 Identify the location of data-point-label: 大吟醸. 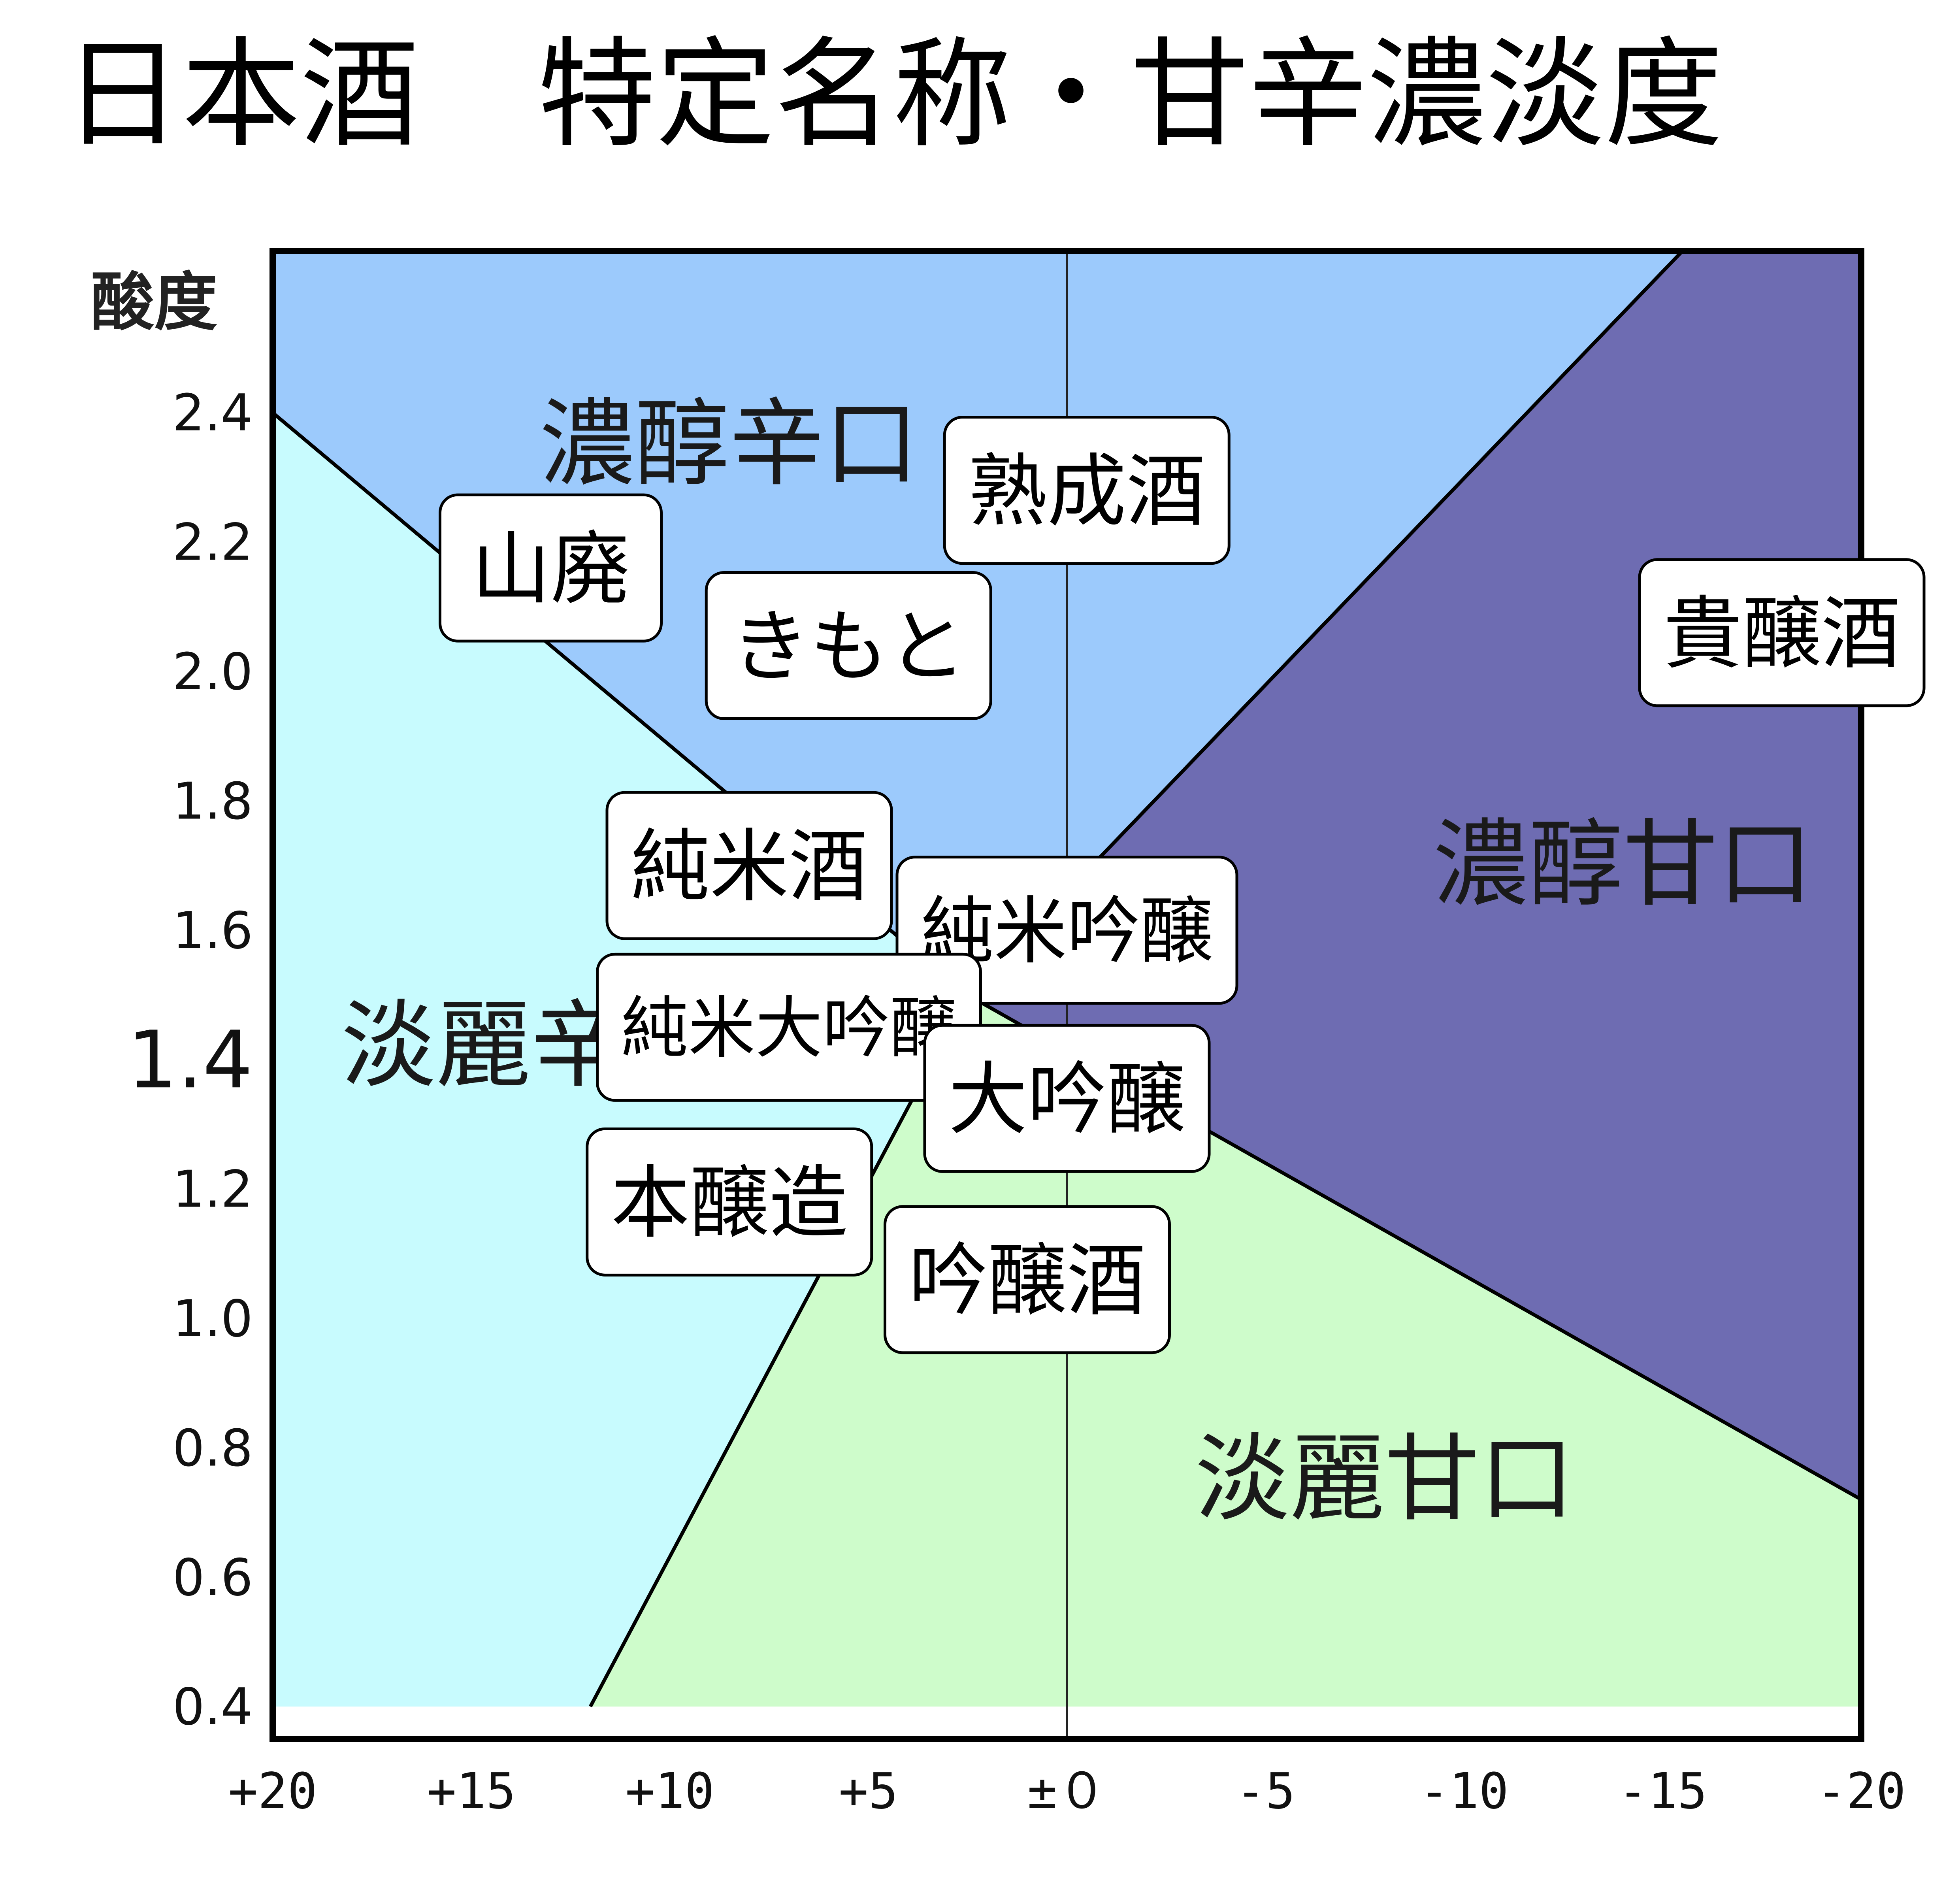
(1066, 1100).